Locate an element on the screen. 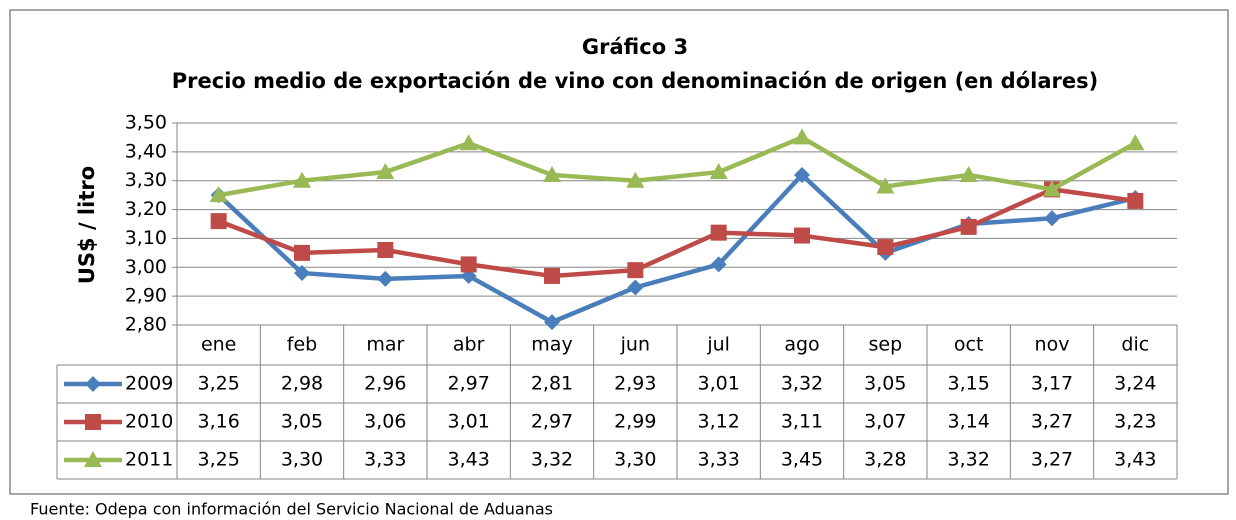 The image size is (1236, 520). x-tick-label: feb is located at coordinates (302, 345).